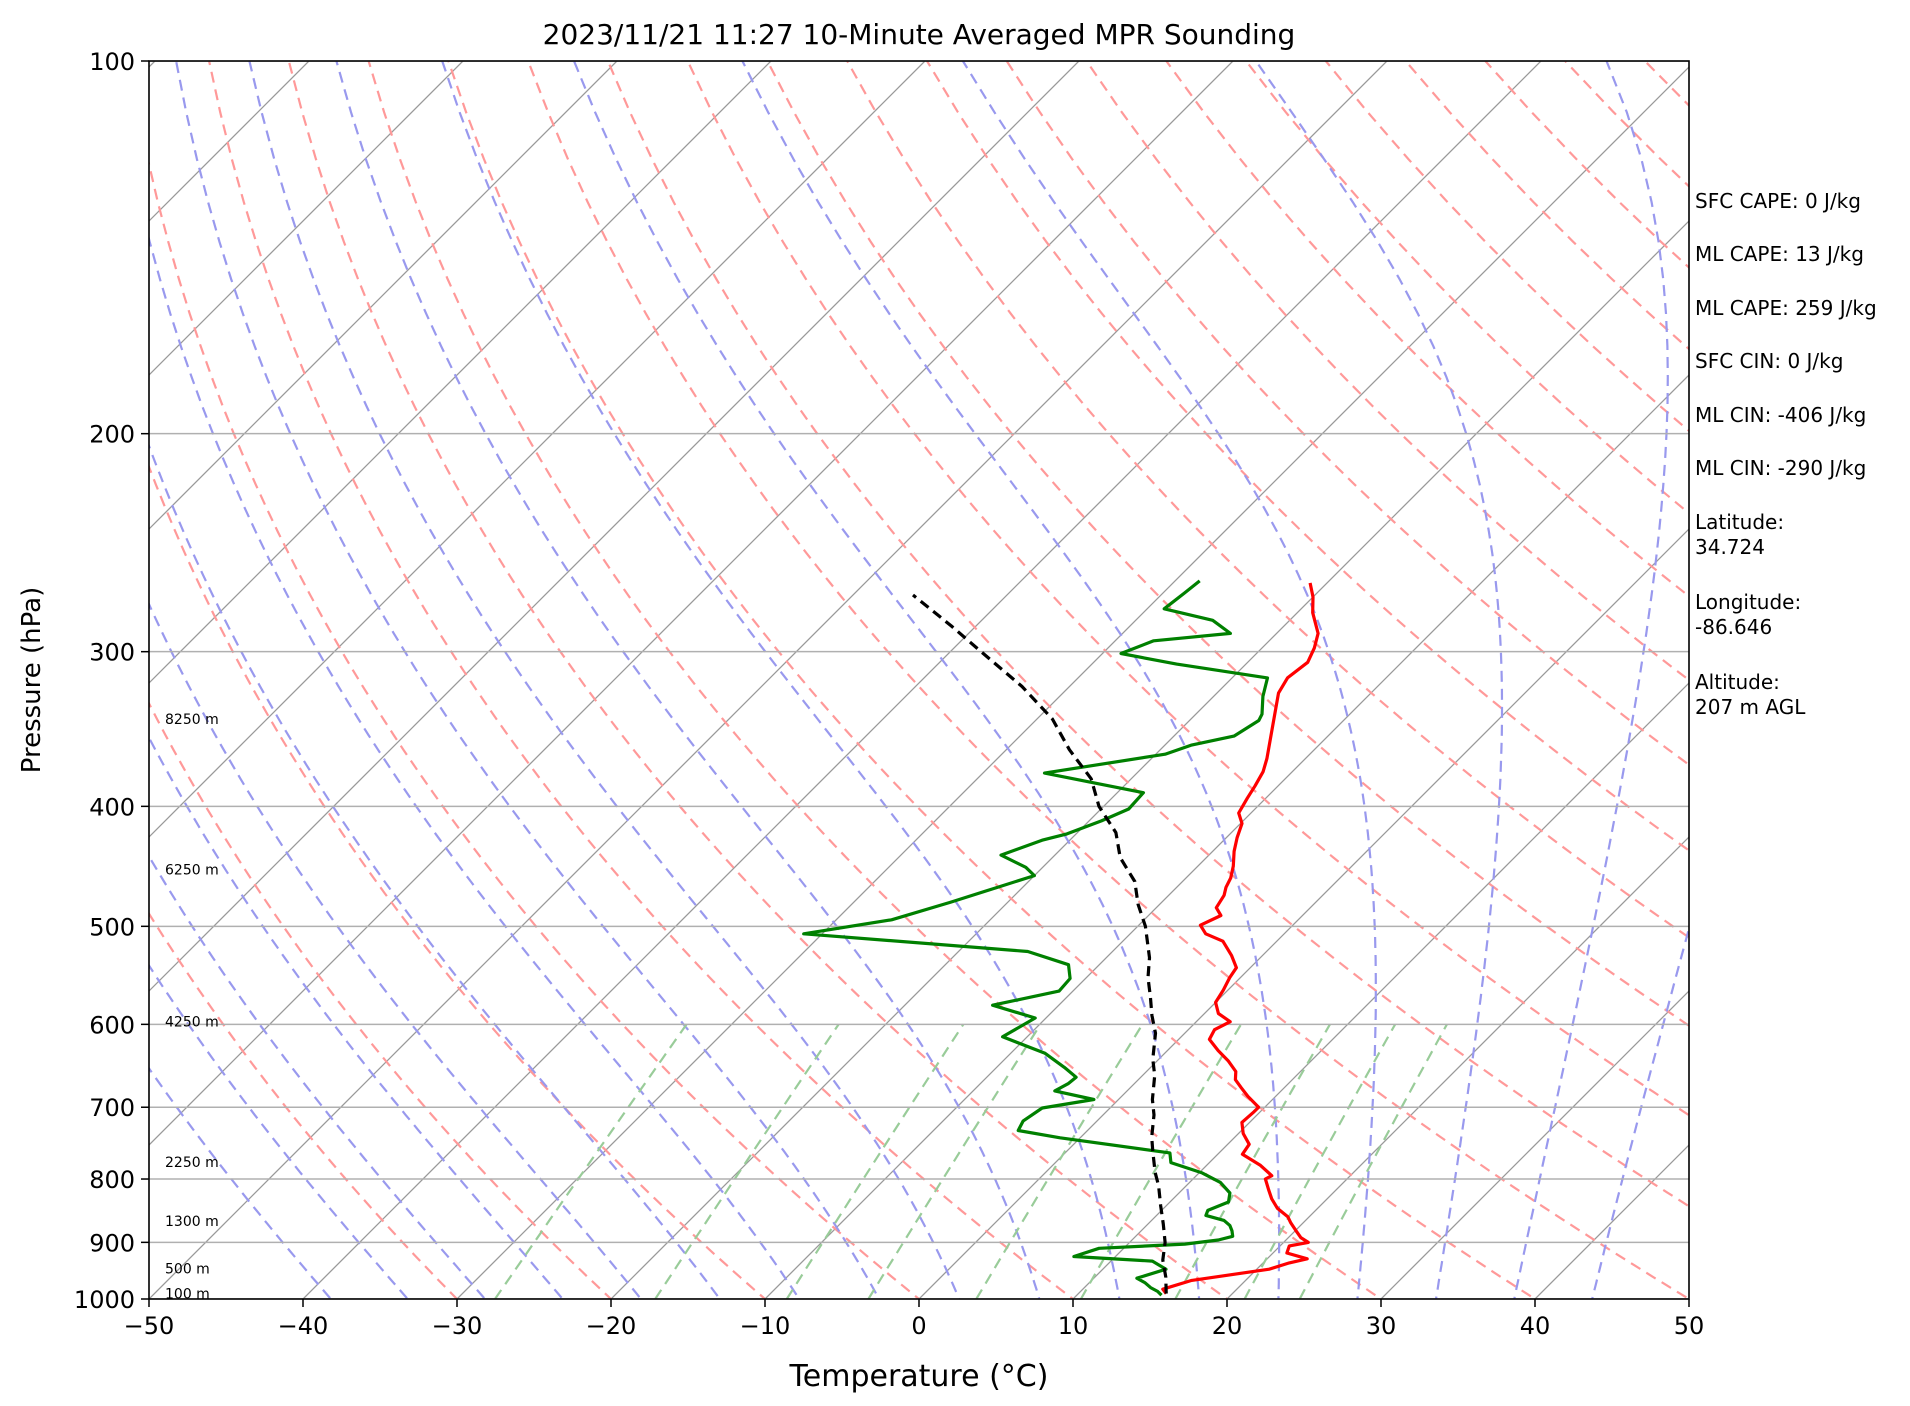 The height and width of the screenshot is (1406, 1910). Describe the element at coordinates (1740, 522) in the screenshot. I see `info-latitude-label: Latitude:` at that location.